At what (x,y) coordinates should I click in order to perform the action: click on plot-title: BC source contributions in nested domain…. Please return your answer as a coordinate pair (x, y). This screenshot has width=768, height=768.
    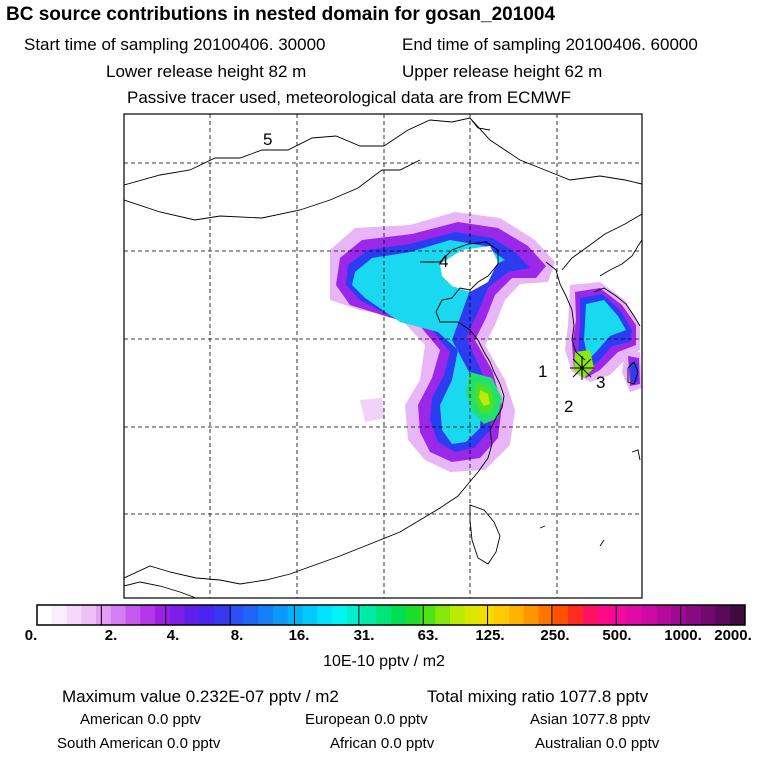
    Looking at the image, I should click on (281, 14).